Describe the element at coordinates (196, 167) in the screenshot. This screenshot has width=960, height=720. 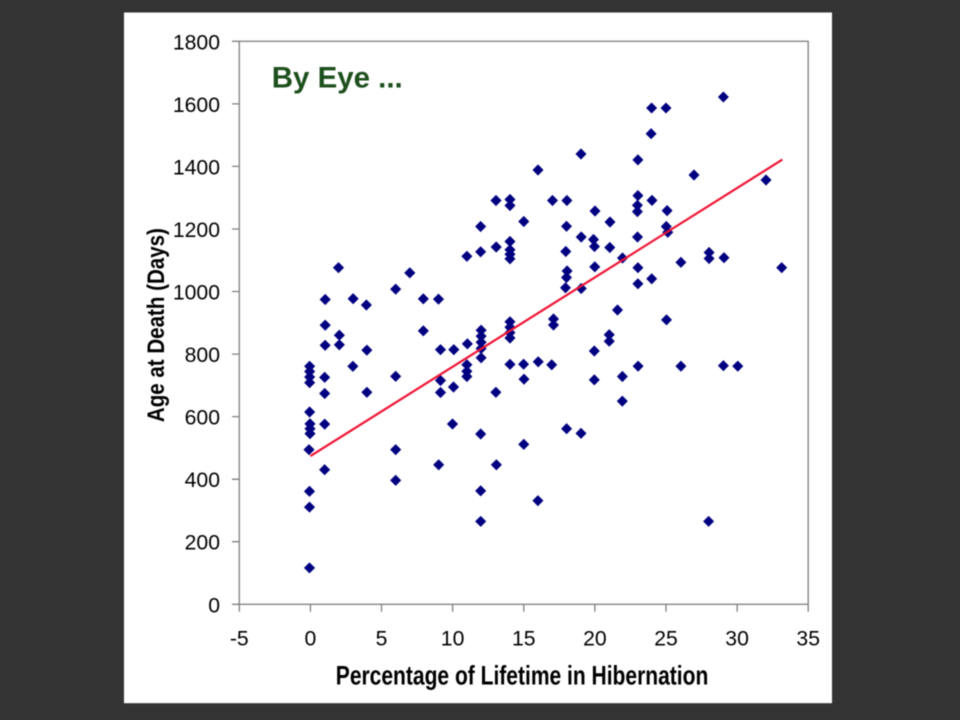
I see `svg-text: 1400` at that location.